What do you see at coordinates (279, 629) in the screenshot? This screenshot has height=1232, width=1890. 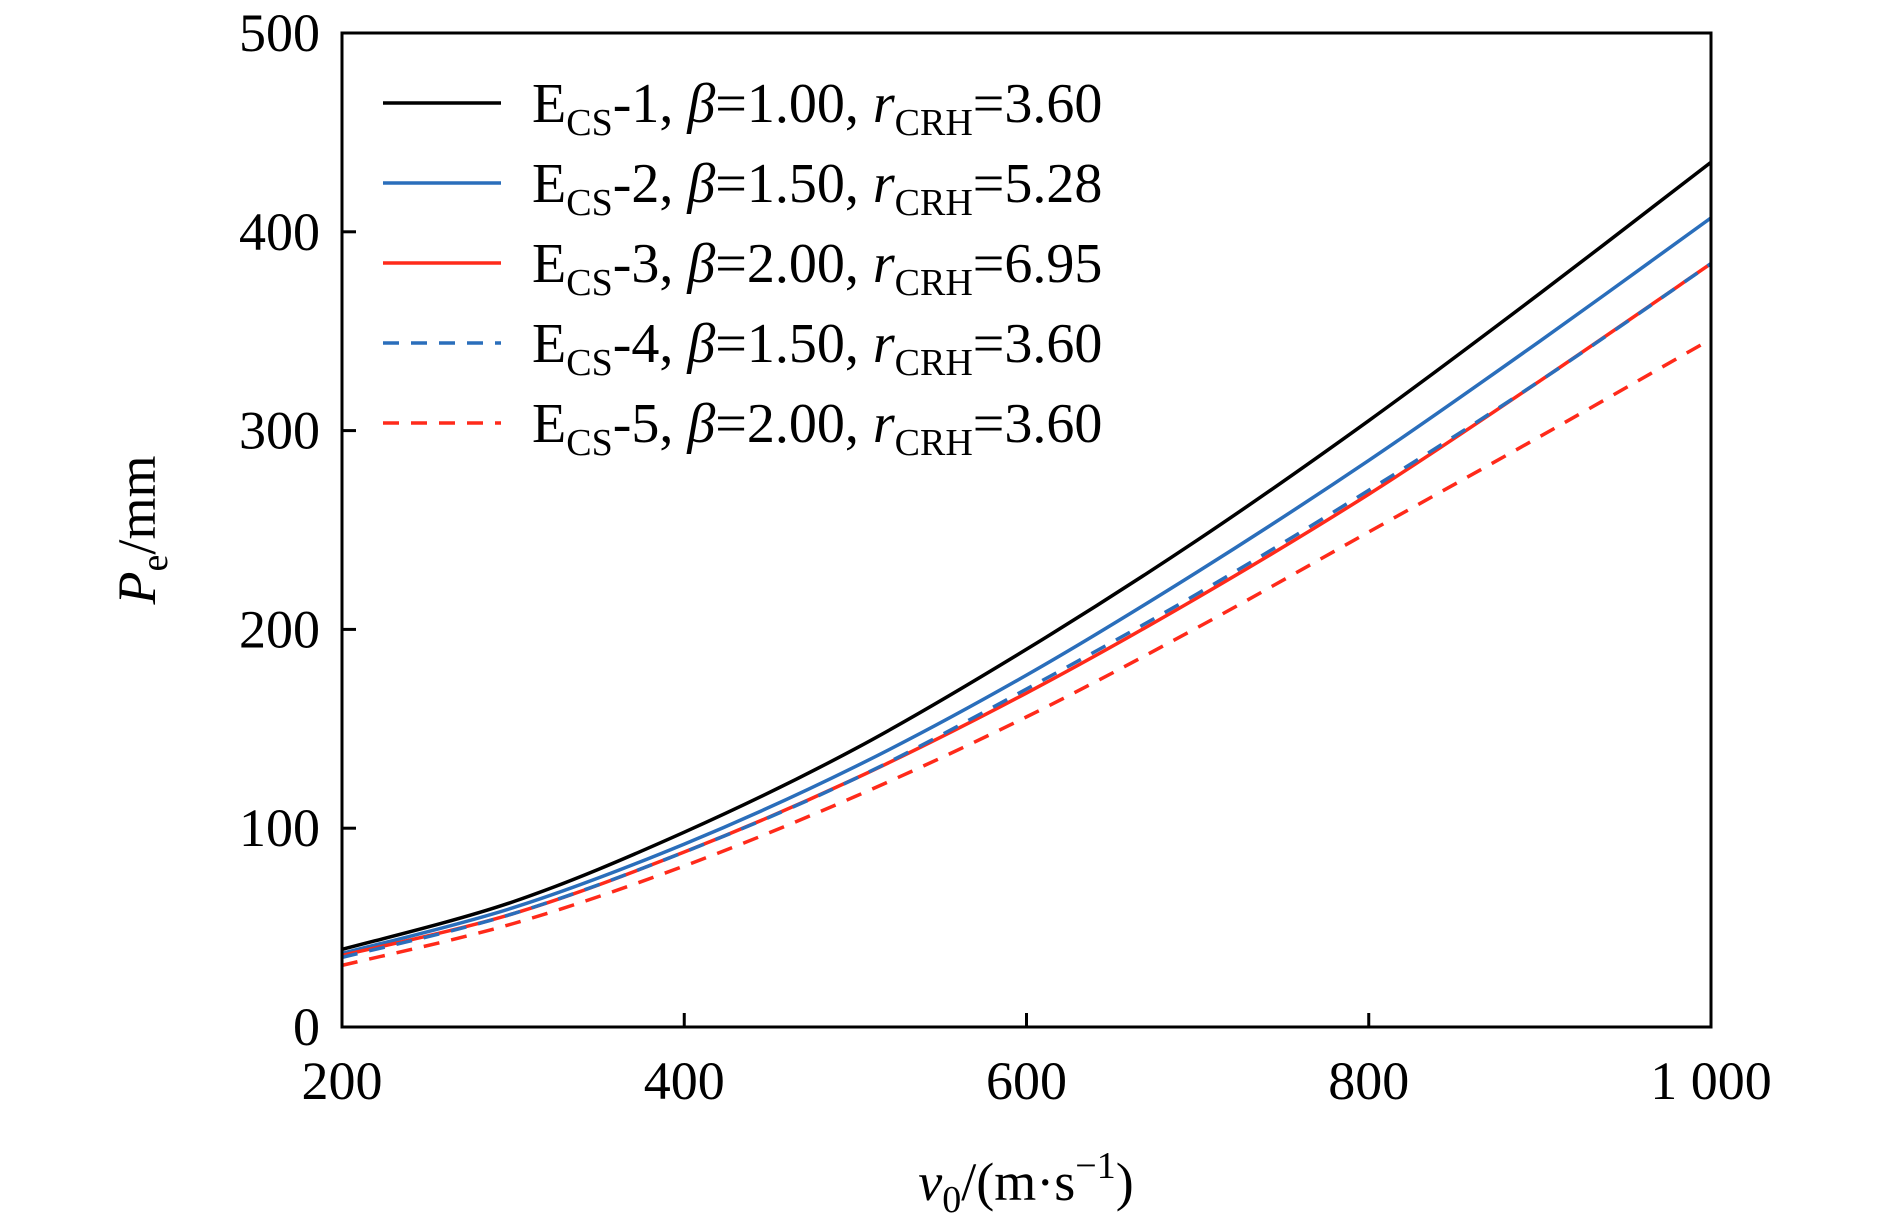 I see `y-tick-label: 200` at bounding box center [279, 629].